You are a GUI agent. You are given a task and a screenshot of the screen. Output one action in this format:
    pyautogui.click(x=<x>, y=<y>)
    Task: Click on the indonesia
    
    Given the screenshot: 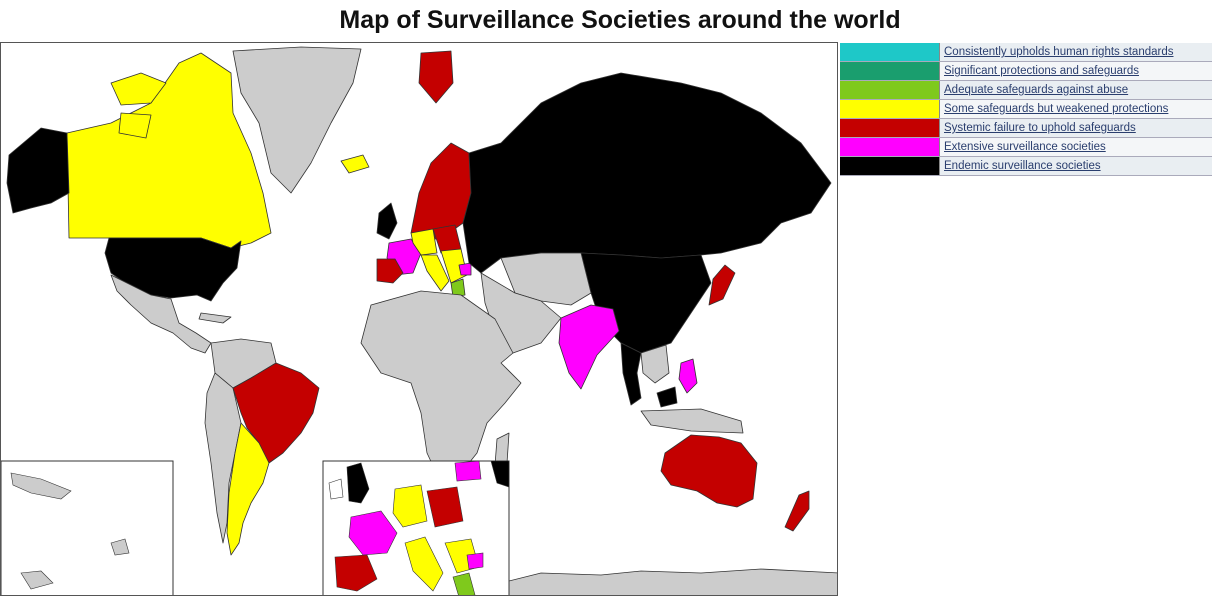 What is the action you would take?
    pyautogui.click(x=692, y=421)
    